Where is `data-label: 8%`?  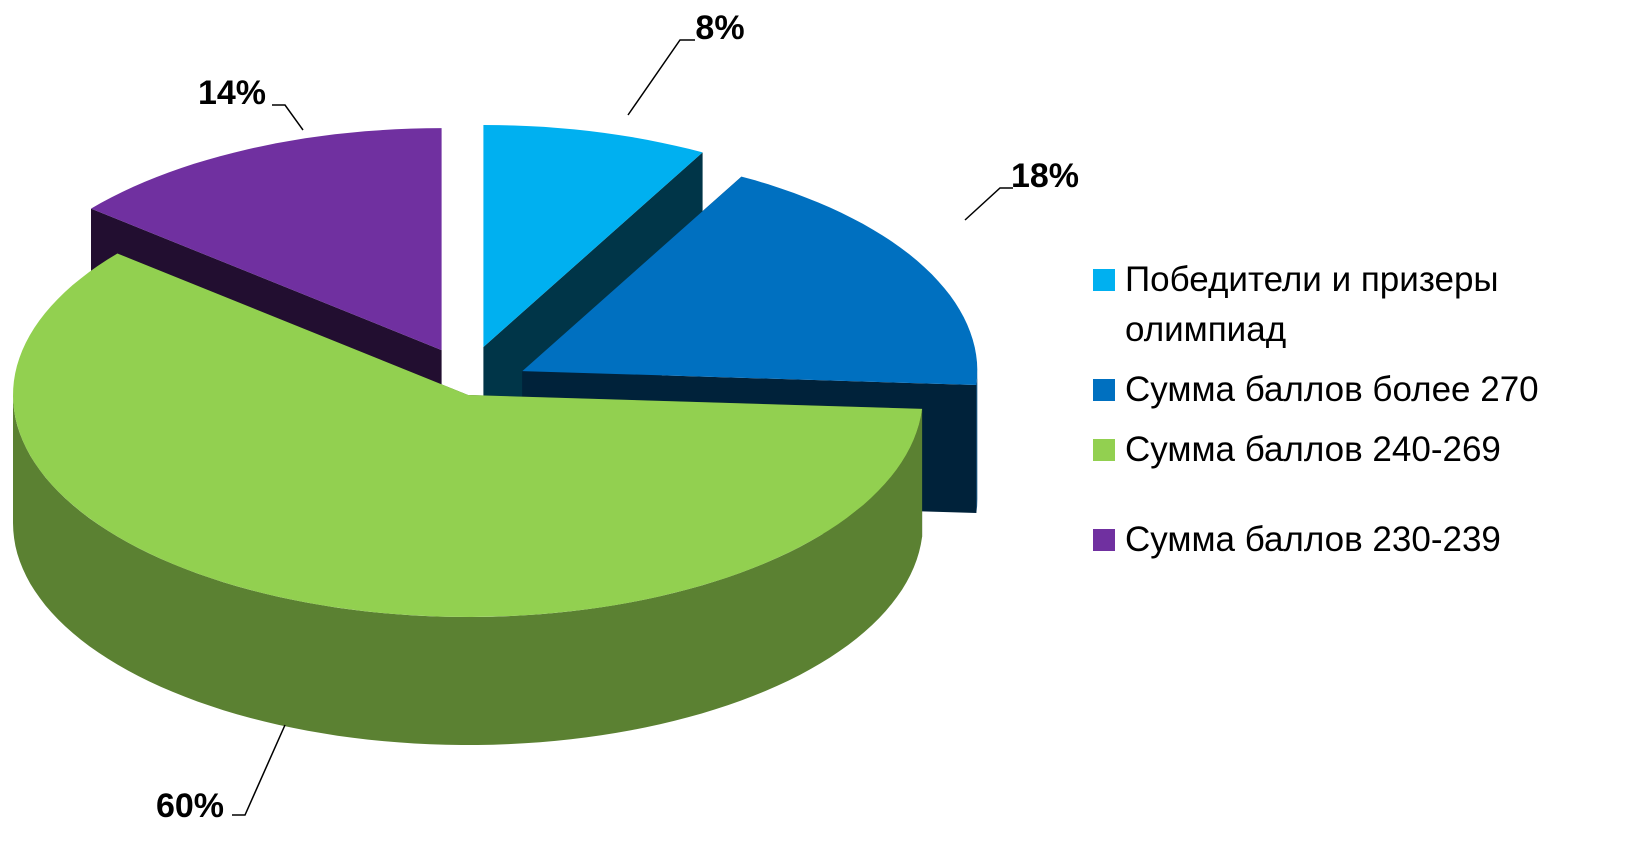
data-label: 8% is located at coordinates (719, 28).